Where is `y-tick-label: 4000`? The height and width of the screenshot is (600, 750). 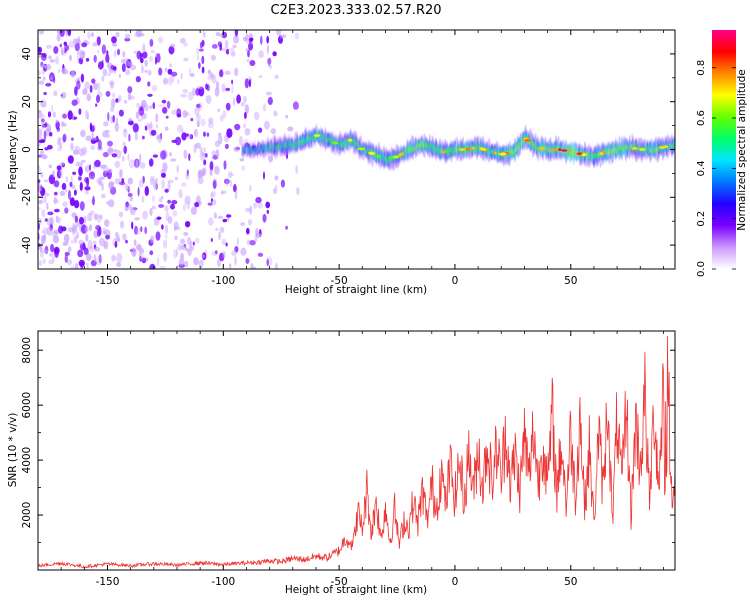 y-tick-label: 4000 is located at coordinates (27, 460).